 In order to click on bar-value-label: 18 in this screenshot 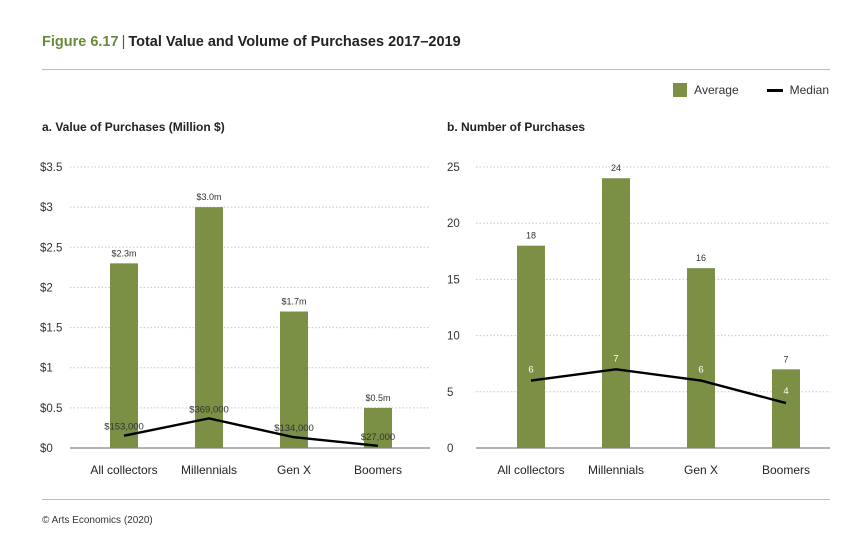, I will do `click(531, 236)`.